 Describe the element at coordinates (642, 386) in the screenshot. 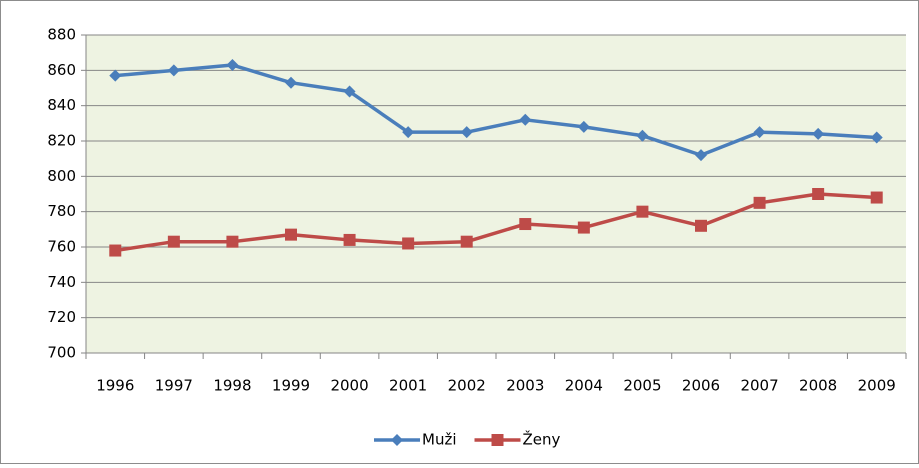

I see `x-tick-label: 2005` at that location.